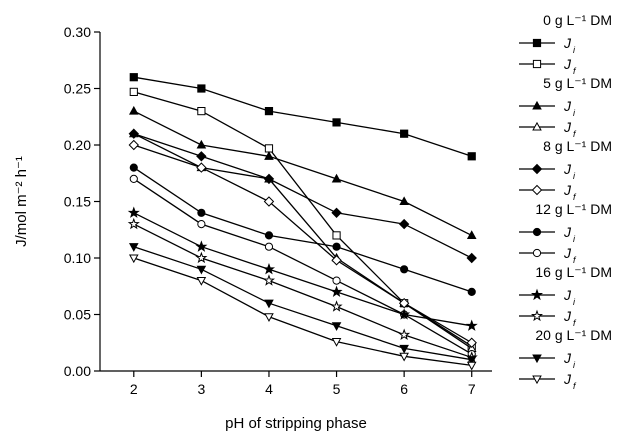 The image size is (628, 432). I want to click on legend-group: 5 g L⁻¹ DM J iJ f, so click(565, 107).